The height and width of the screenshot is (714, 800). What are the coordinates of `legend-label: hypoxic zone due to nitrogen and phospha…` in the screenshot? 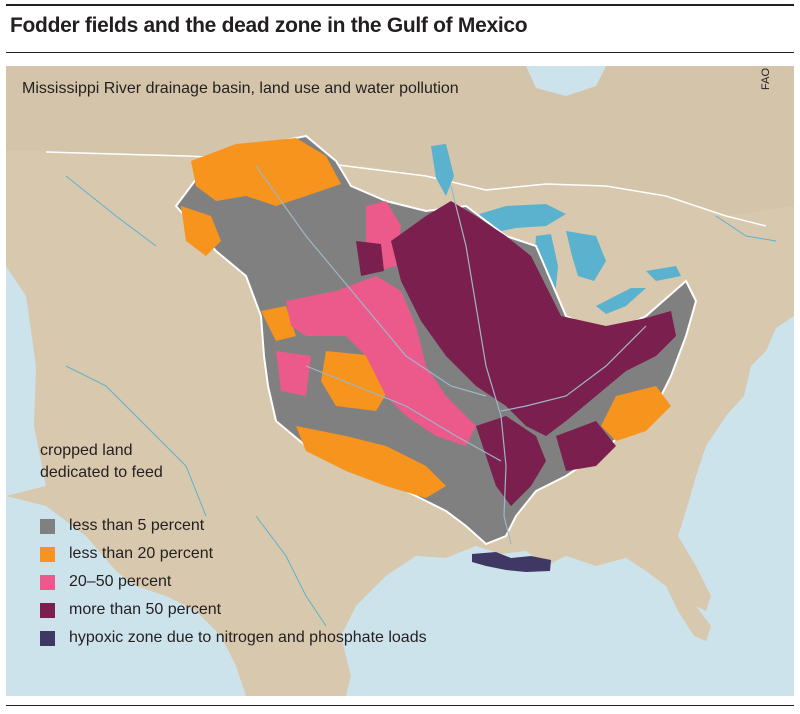 It's located at (248, 638).